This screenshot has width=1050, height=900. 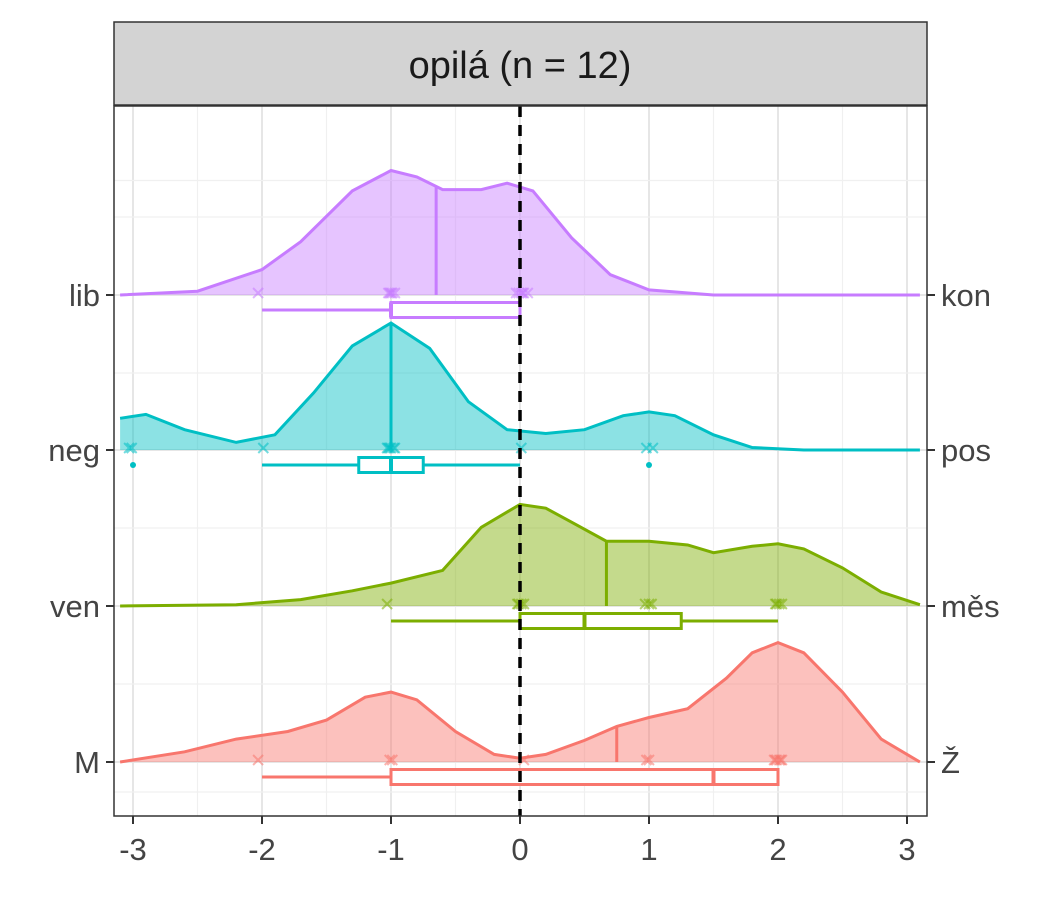 I want to click on row-neg, so click(x=519, y=397).